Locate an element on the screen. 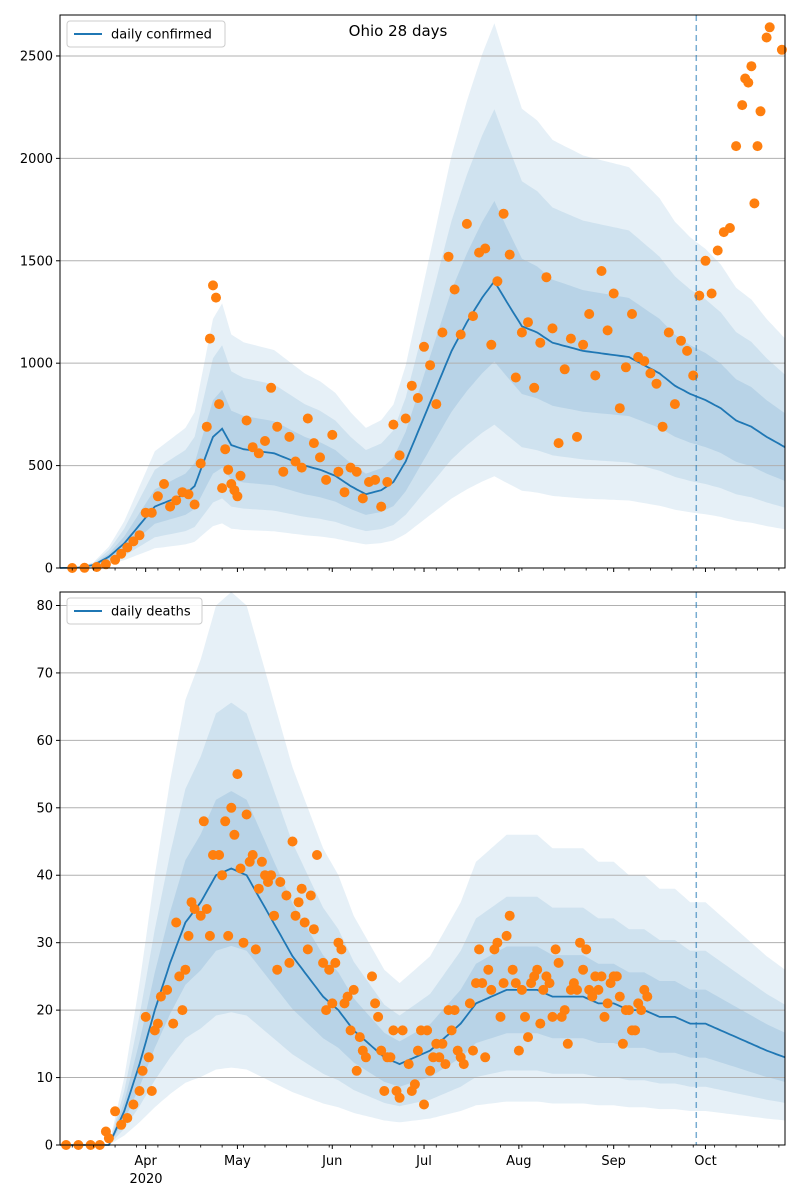 This screenshot has width=800, height=1200. deaths-x-tick-label: Jul is located at coordinates (423, 1161).